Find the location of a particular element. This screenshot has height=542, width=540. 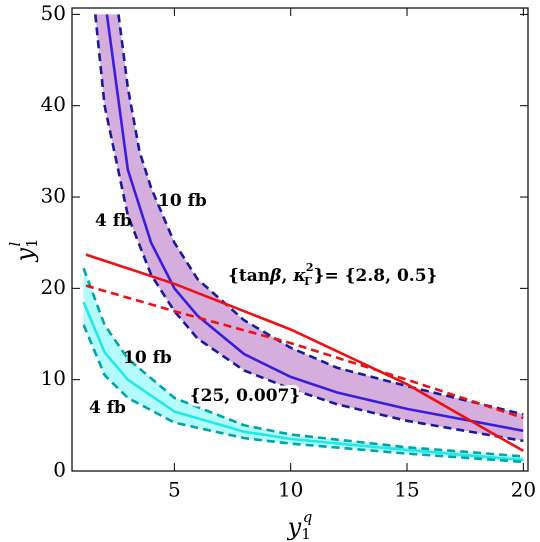

y-axis-label: y1l is located at coordinates (23, 250).